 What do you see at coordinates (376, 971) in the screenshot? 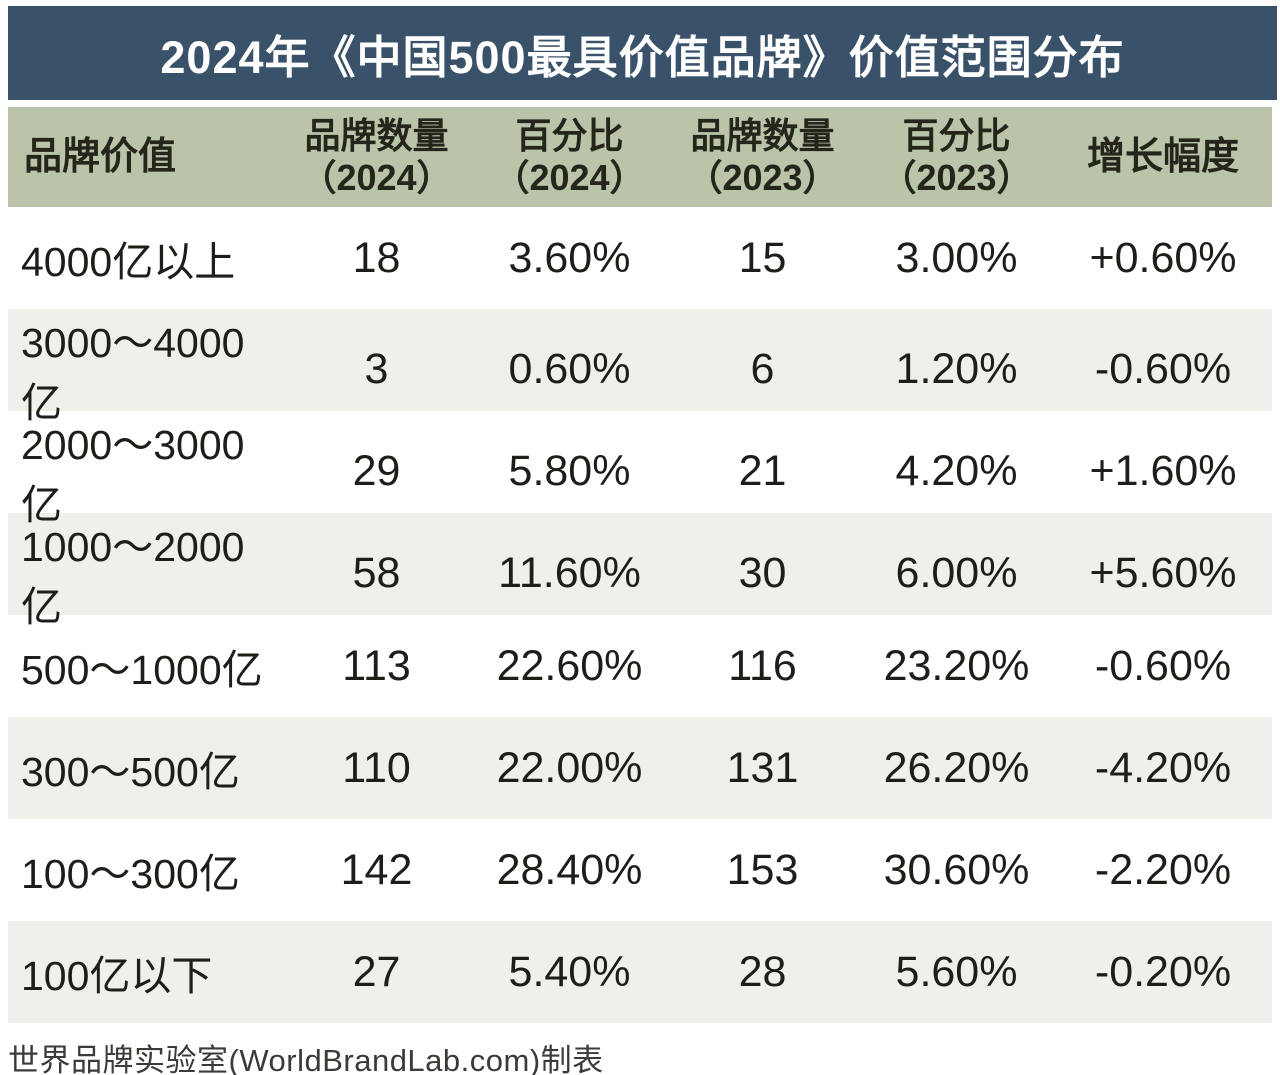
I see `cell-value: 27` at bounding box center [376, 971].